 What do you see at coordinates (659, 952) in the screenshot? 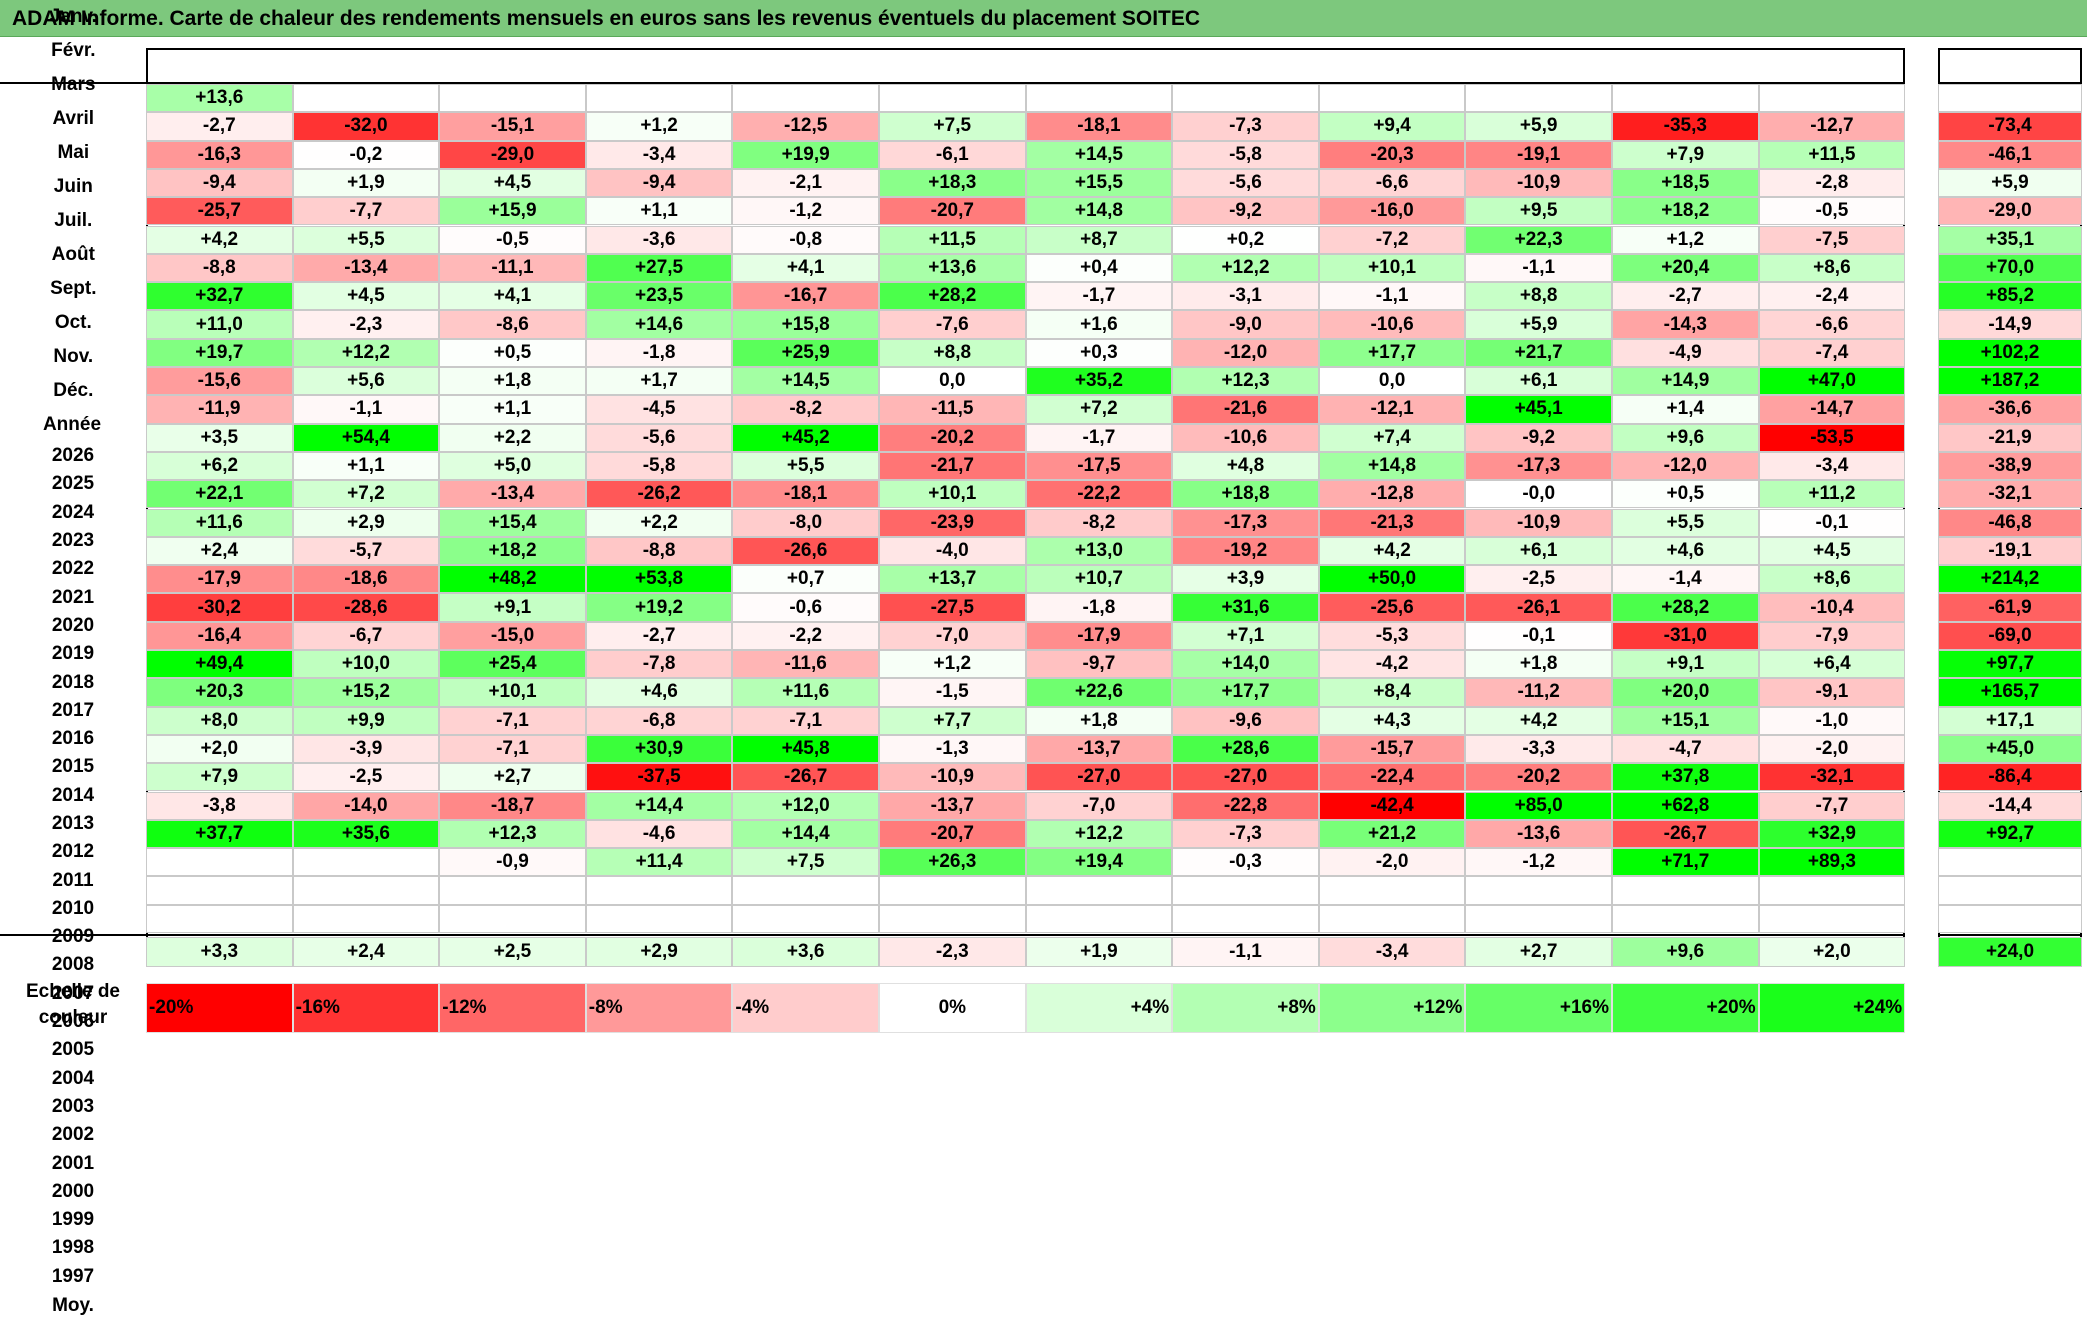
I see `average-cell: +2,9` at bounding box center [659, 952].